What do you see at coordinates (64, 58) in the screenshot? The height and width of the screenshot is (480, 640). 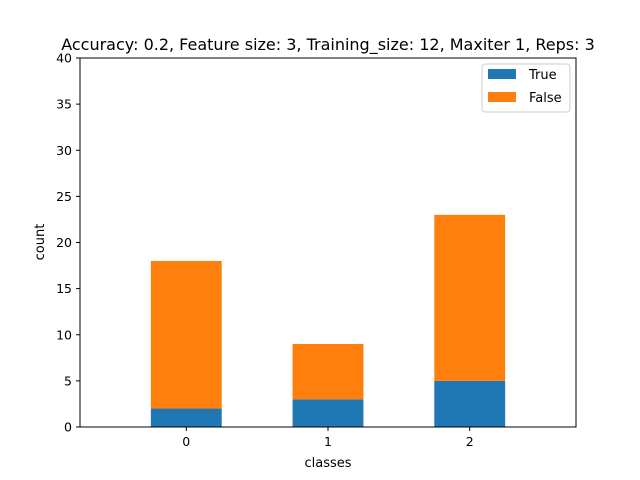 I see `y-tick-label: 40` at bounding box center [64, 58].